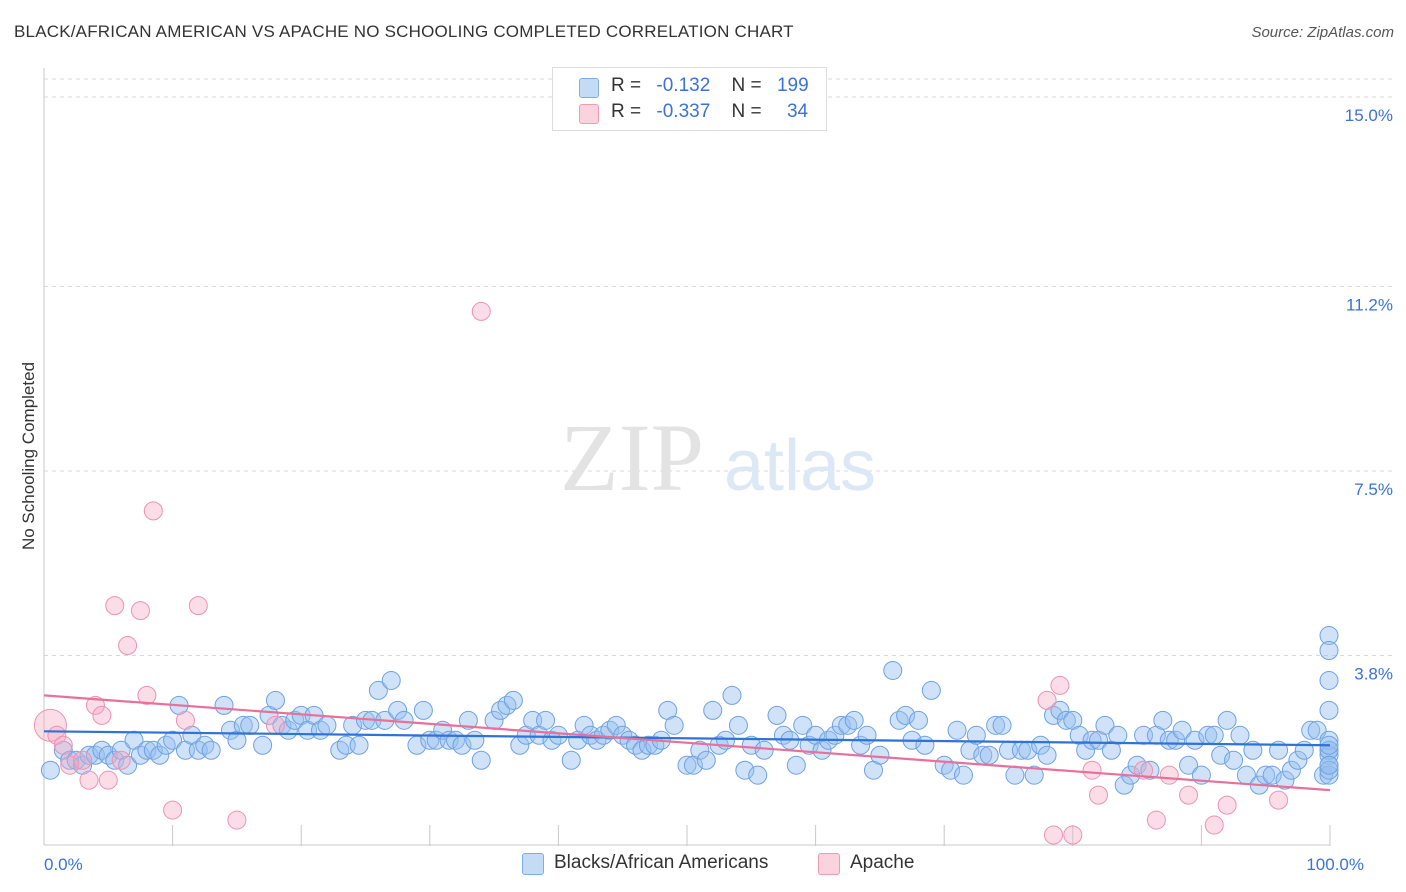  What do you see at coordinates (882, 862) in the screenshot?
I see `legend-label: Apache` at bounding box center [882, 862].